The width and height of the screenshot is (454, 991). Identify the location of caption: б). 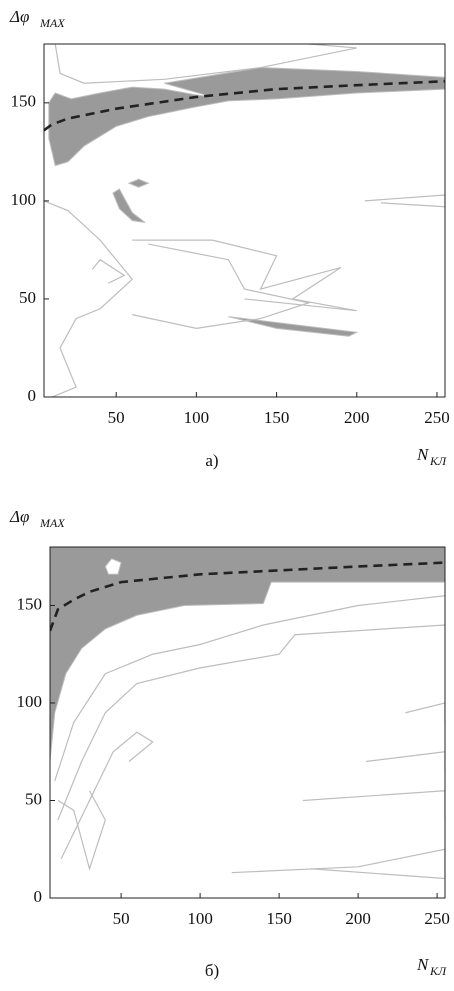
(212, 970).